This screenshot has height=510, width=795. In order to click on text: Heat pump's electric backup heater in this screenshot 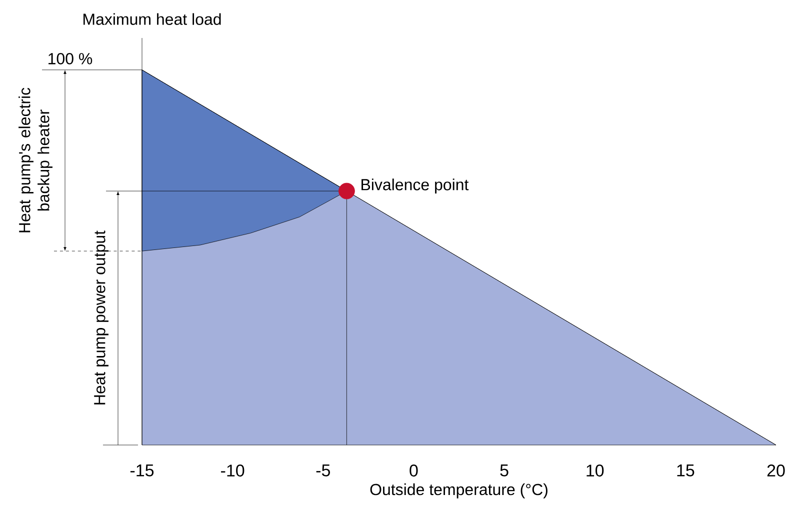, I will do `click(35, 160)`.